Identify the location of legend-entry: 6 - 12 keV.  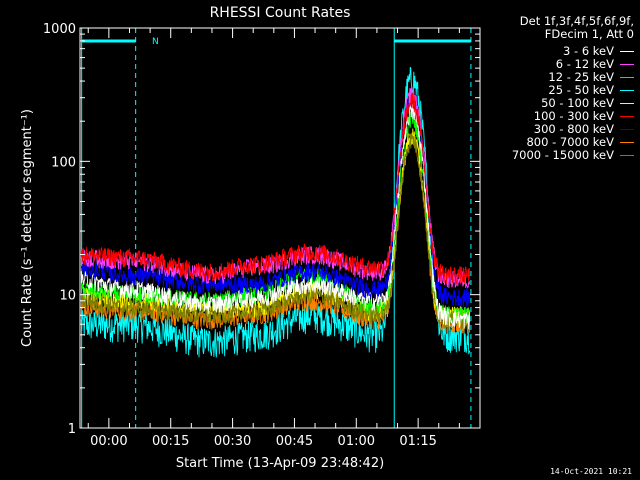
(595, 64).